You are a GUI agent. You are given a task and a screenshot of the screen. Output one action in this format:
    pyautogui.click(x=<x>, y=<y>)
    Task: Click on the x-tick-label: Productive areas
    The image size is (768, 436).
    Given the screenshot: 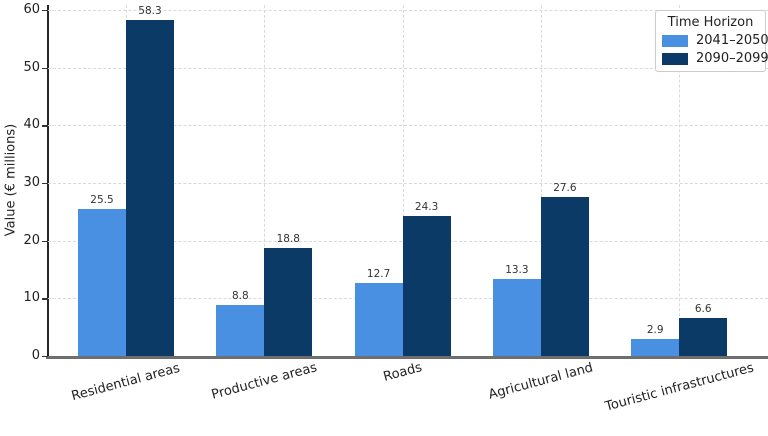 What is the action you would take?
    pyautogui.click(x=264, y=381)
    